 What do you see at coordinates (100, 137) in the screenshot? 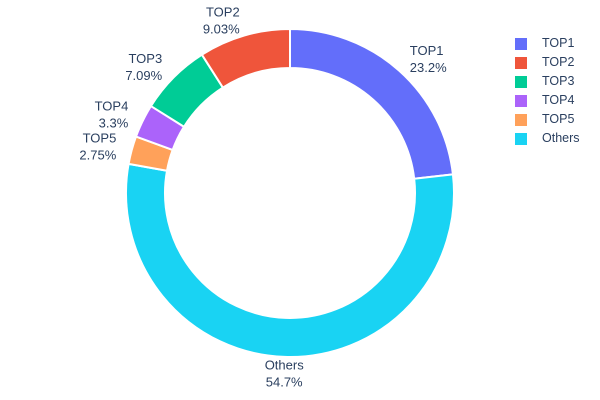
I see `slice-label-name: TOP5` at bounding box center [100, 137].